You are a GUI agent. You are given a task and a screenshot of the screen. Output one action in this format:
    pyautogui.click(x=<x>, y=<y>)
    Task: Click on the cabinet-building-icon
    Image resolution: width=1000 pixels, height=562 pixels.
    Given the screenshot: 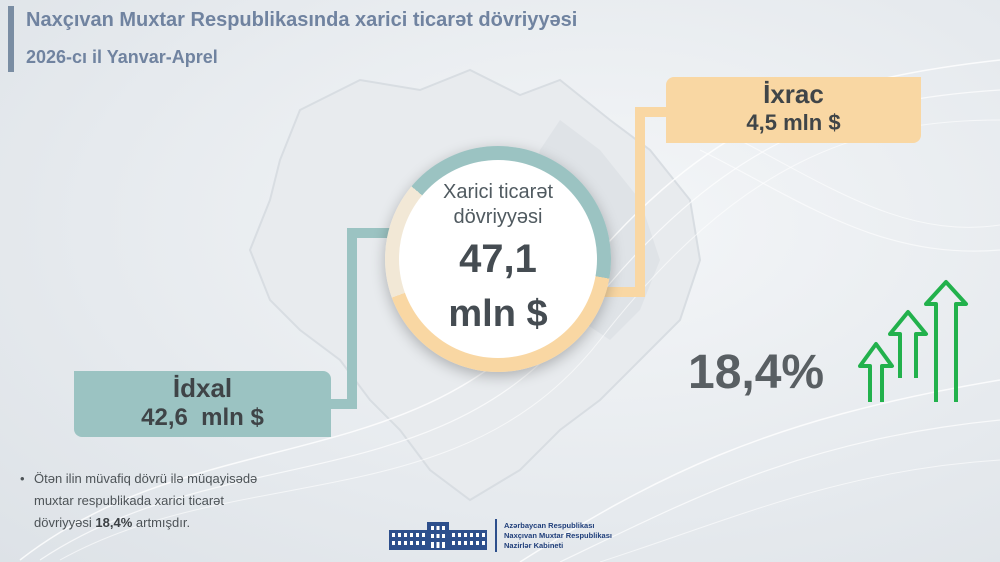 What is the action you would take?
    pyautogui.click(x=438, y=536)
    